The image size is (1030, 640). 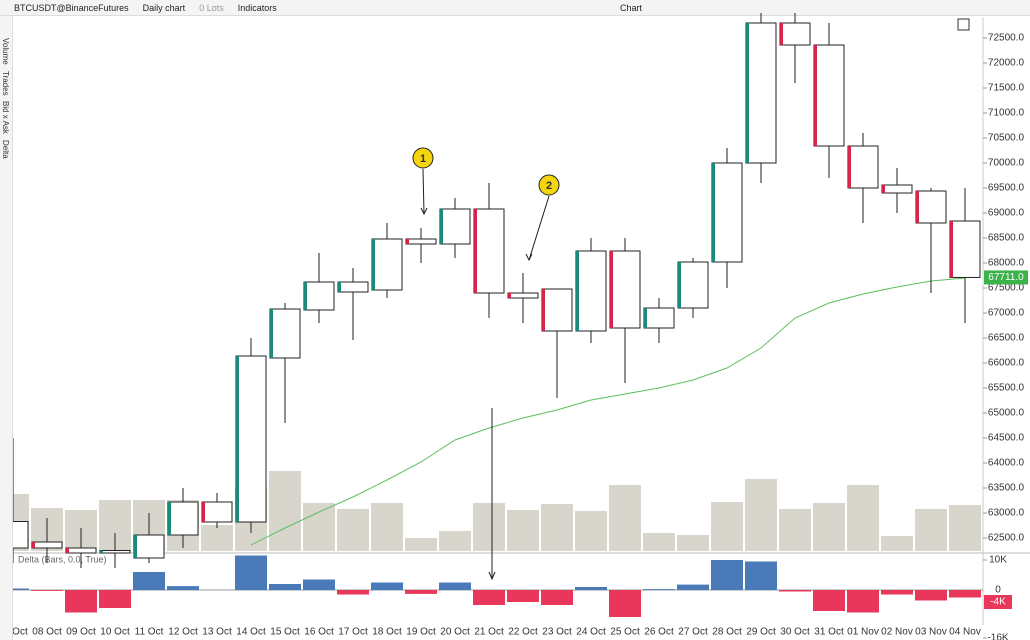 What do you see at coordinates (424, 211) in the screenshot?
I see `arrow-head` at bounding box center [424, 211].